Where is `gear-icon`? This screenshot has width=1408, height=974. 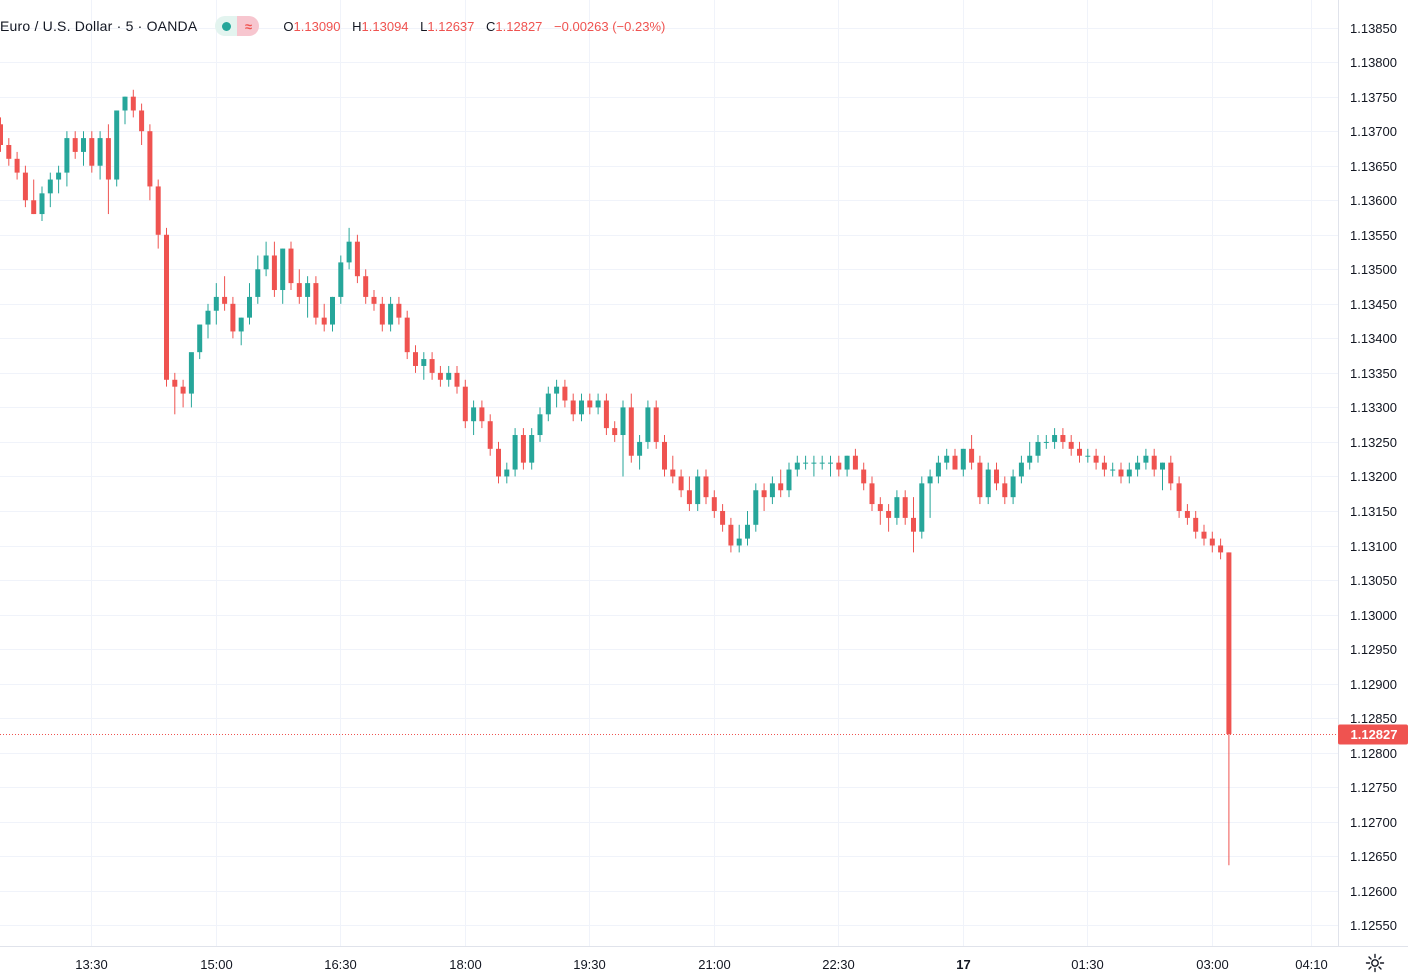 gear-icon is located at coordinates (1375, 963).